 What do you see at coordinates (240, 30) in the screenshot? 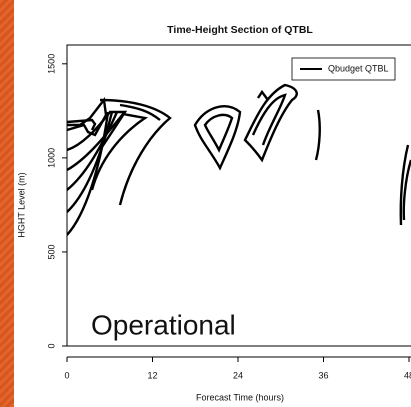
I see `chart-title: Time-Height Section of QTBL` at bounding box center [240, 30].